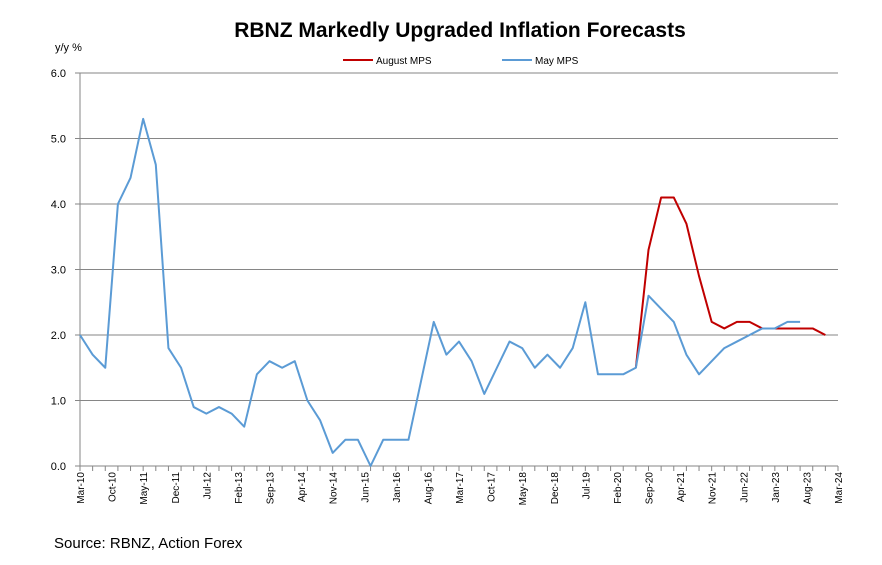 Image resolution: width=882 pixels, height=565 pixels. Describe the element at coordinates (681, 487) in the screenshot. I see `x-tick-label: Apr-21` at that location.